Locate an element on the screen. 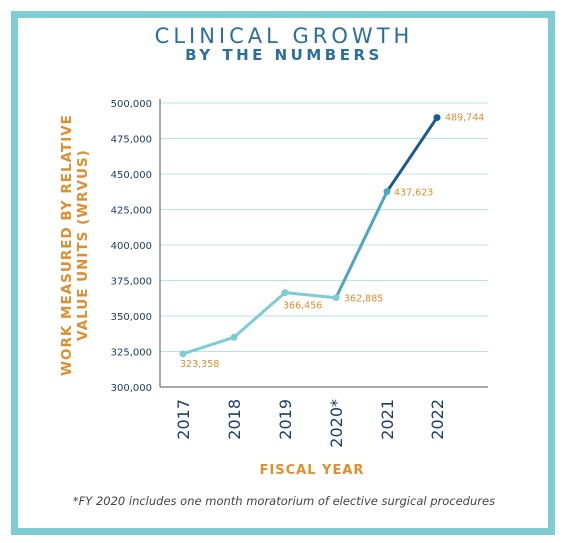  y-tick-label: 400,000 is located at coordinates (131, 246).